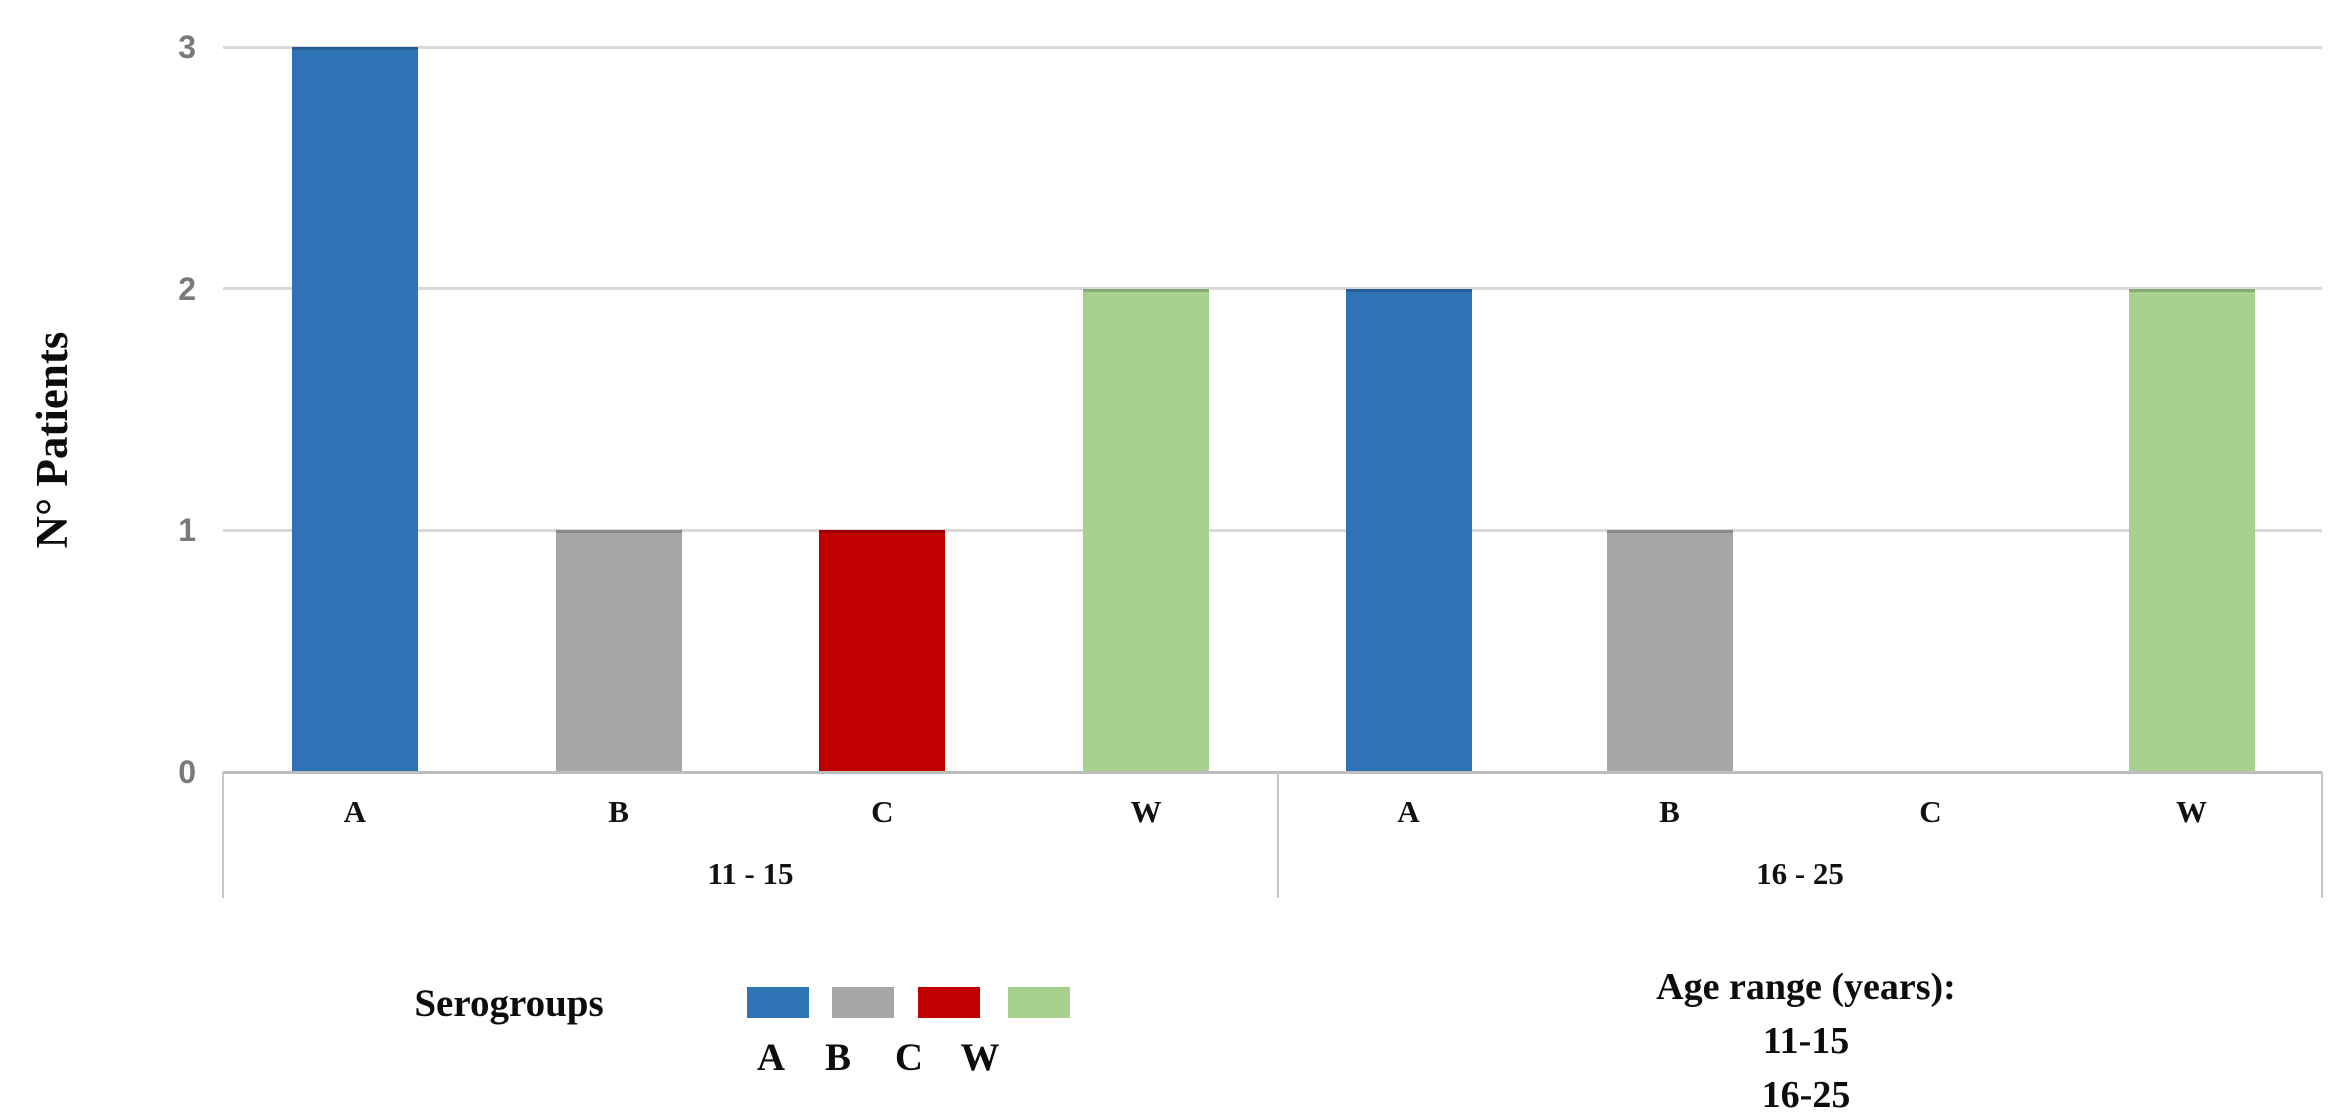 This screenshot has height=1120, width=2333. I want to click on age-range-note-line: 11-15, so click(1806, 1041).